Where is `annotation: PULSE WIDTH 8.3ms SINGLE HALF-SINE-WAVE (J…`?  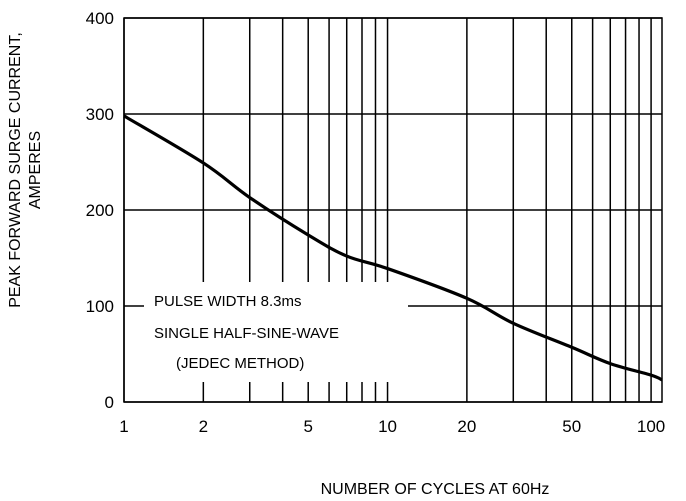 annotation: PULSE WIDTH 8.3ms SINGLE HALF-SINE-WAVE (J… is located at coordinates (246, 332).